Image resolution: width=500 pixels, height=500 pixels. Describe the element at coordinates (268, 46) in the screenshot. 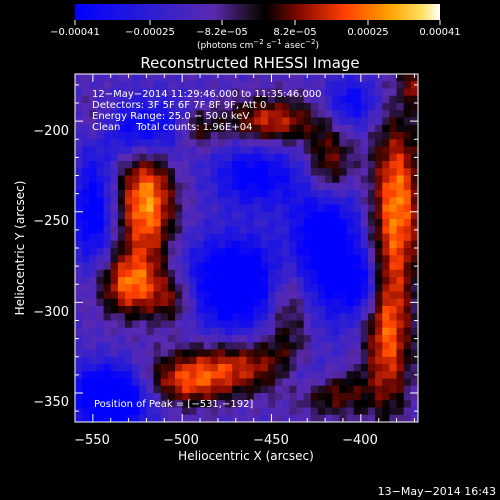

I see `unit-part: s` at that location.